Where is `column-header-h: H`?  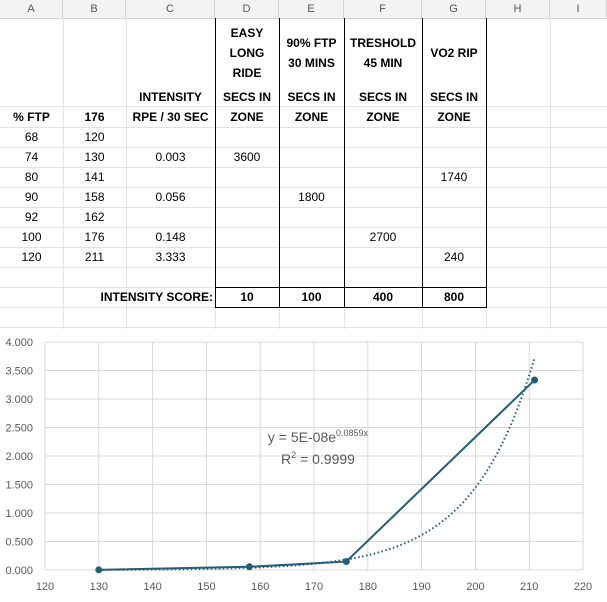
column-header-h: H is located at coordinates (518, 9).